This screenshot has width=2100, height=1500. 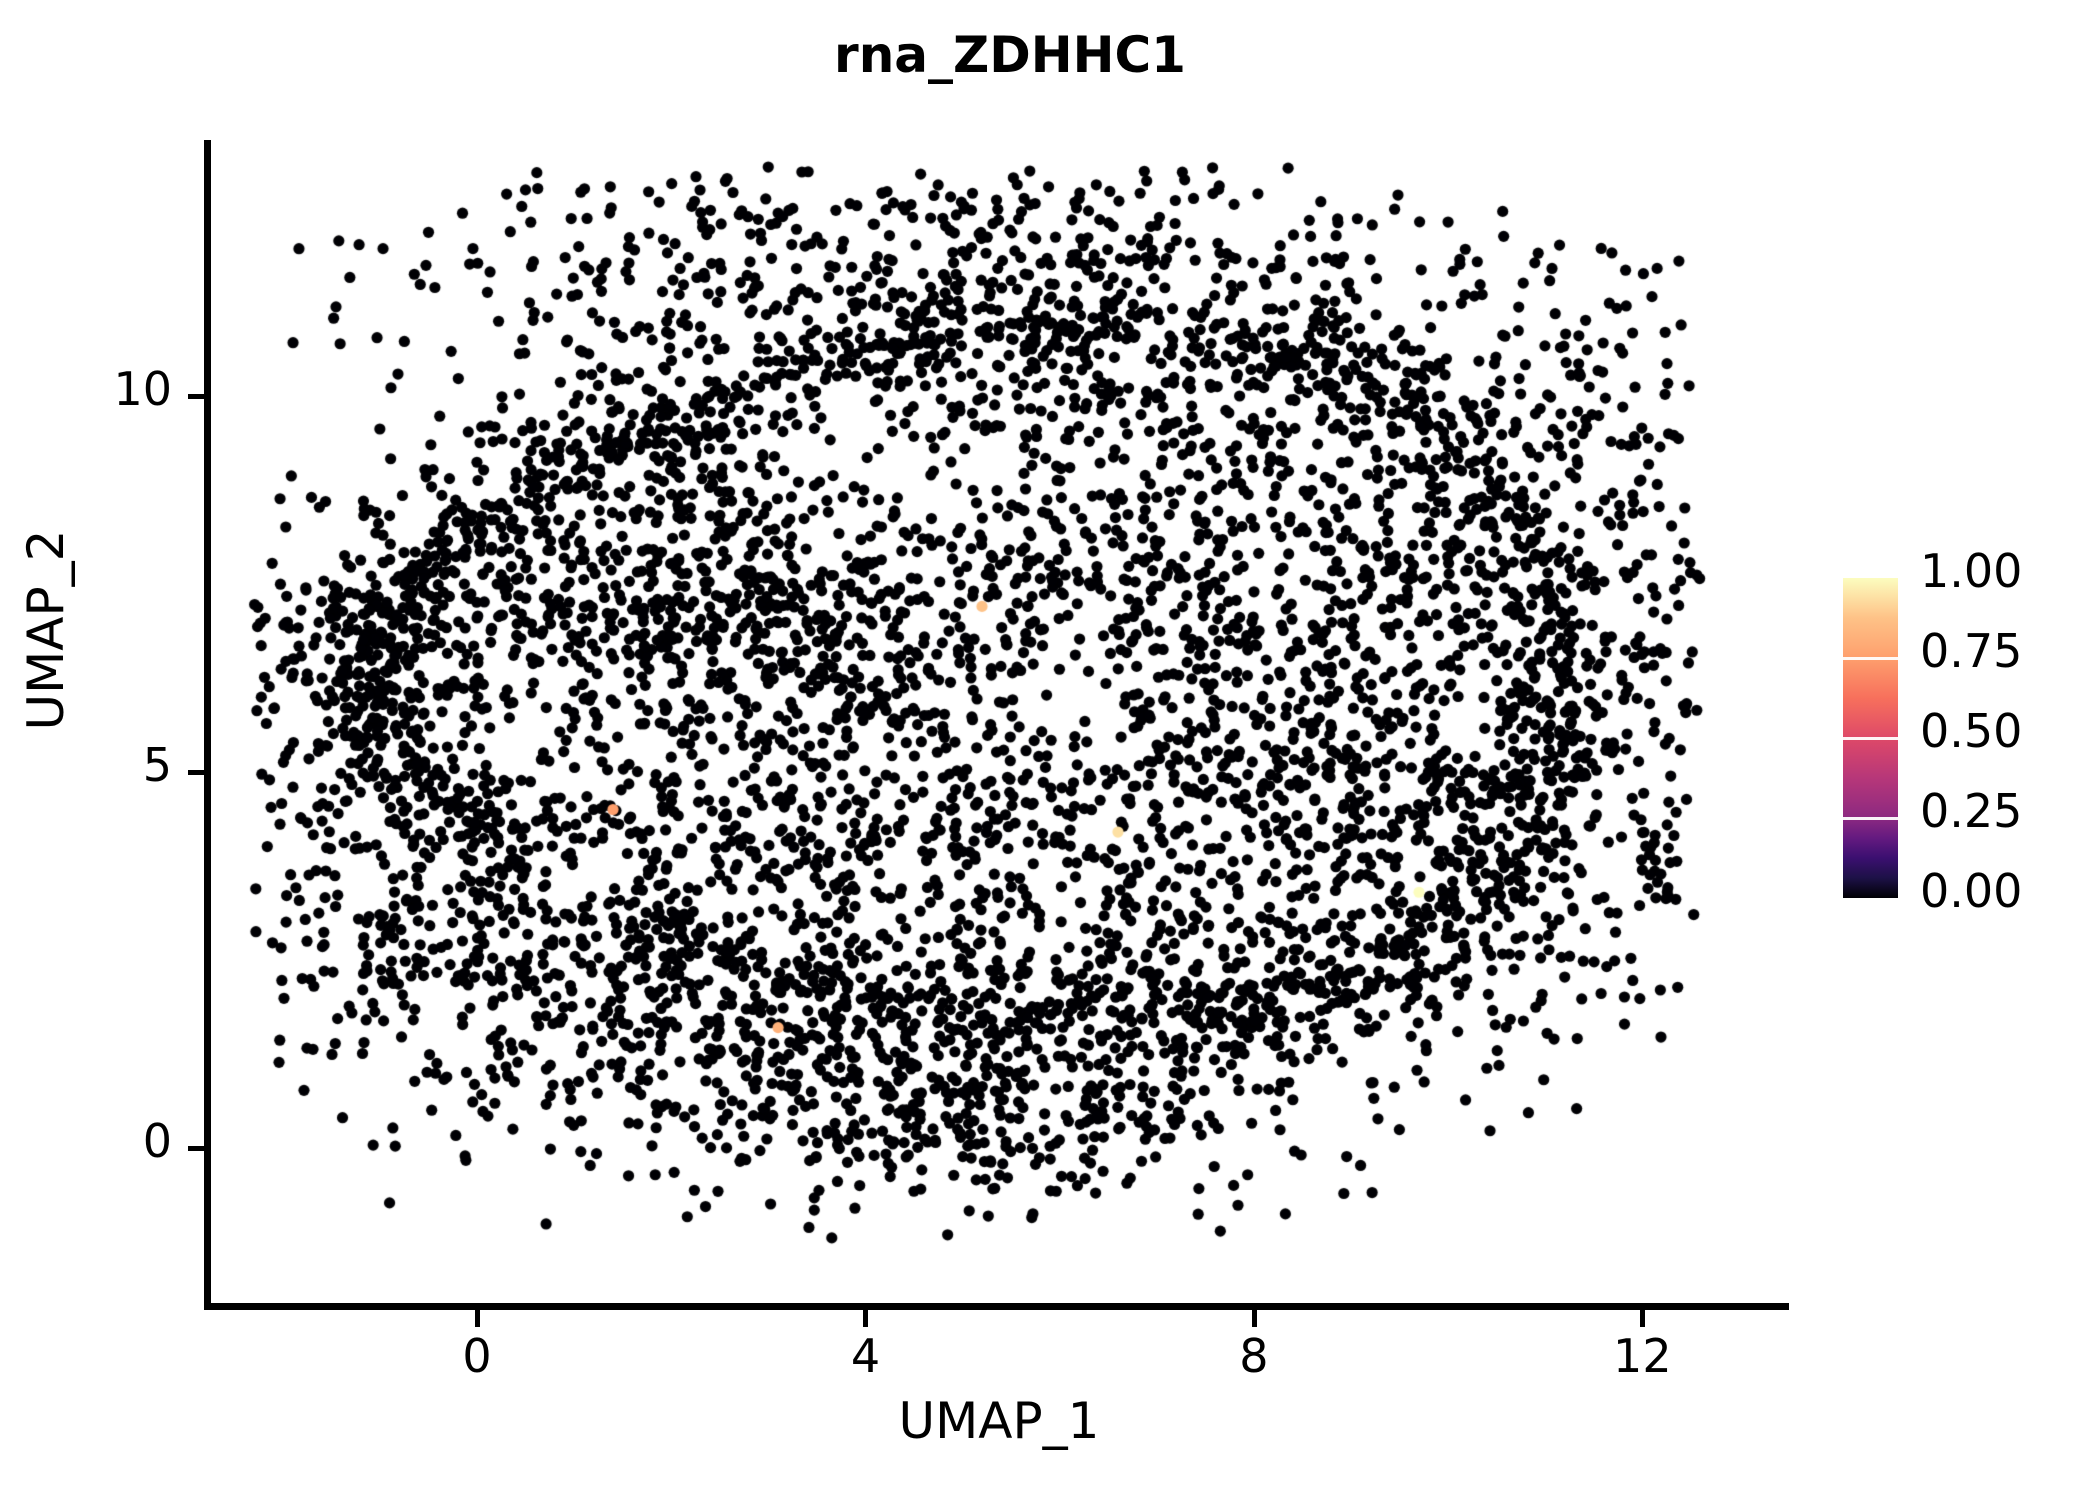 I want to click on y-axis-label-wrapper: UMAP_2, so click(x=47, y=630).